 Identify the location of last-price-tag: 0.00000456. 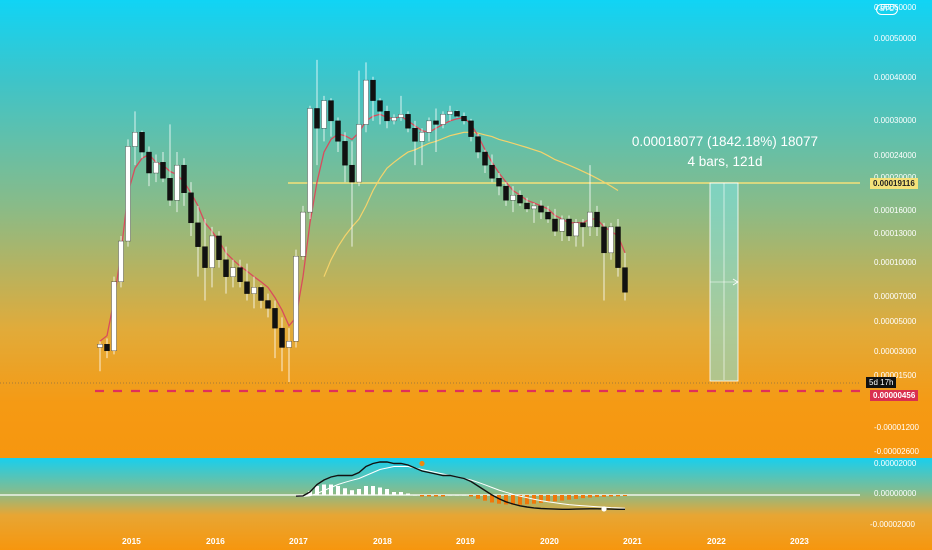
(894, 395).